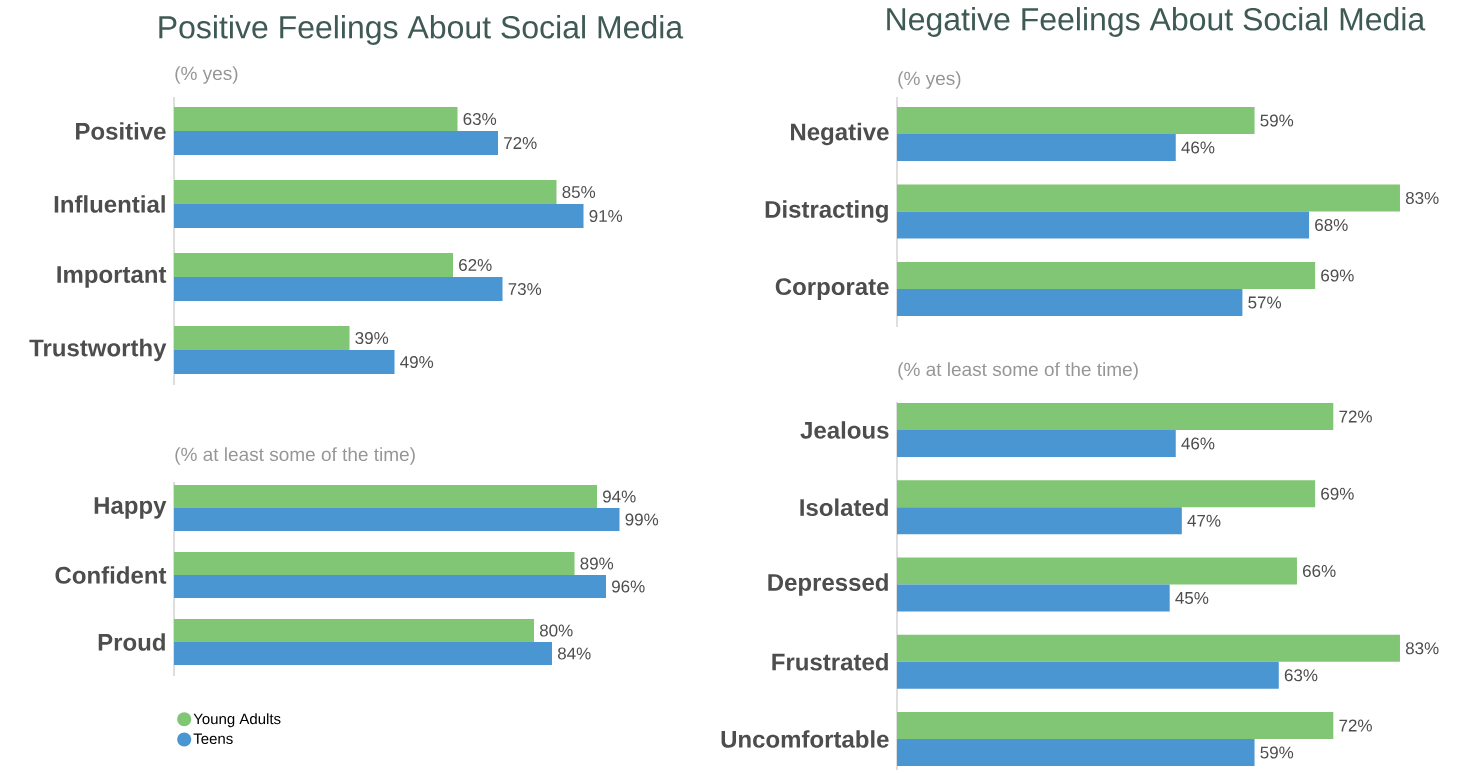 This screenshot has height=773, width=1469. Describe the element at coordinates (525, 289) in the screenshot. I see `data-label: 73%` at that location.